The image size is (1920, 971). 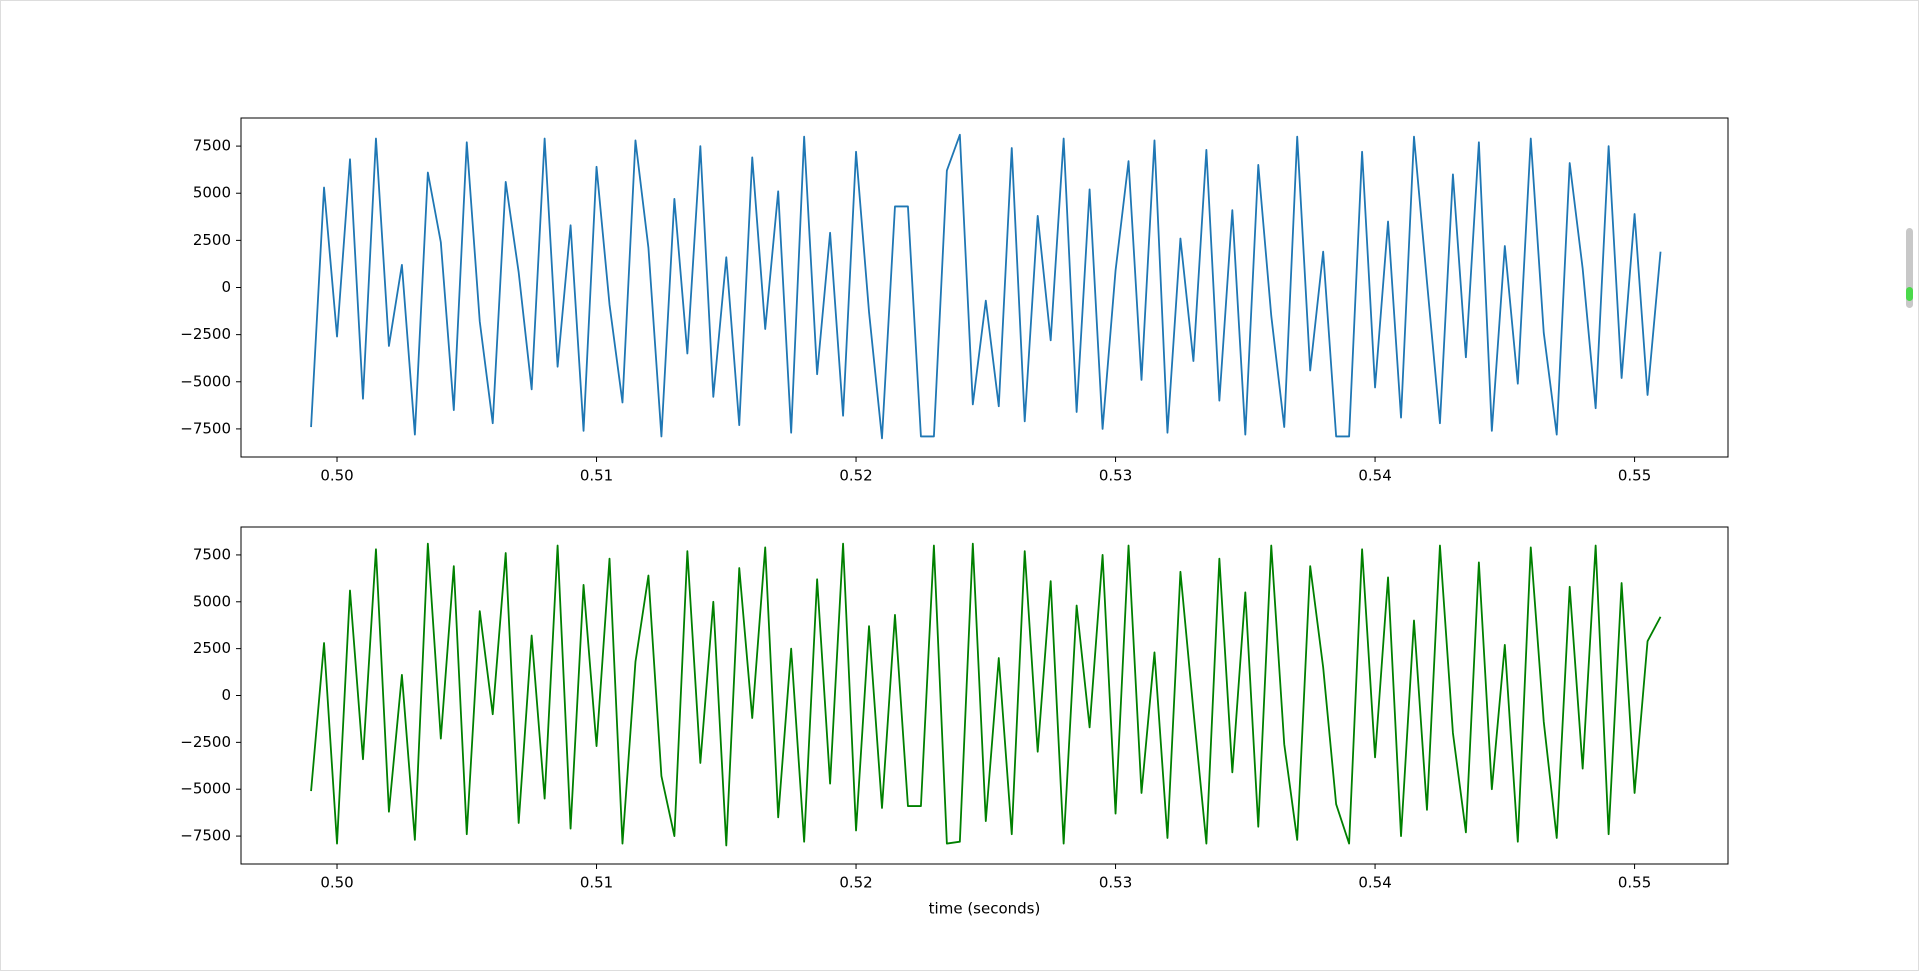 What do you see at coordinates (1909, 294) in the screenshot?
I see `scroll-indicator` at bounding box center [1909, 294].